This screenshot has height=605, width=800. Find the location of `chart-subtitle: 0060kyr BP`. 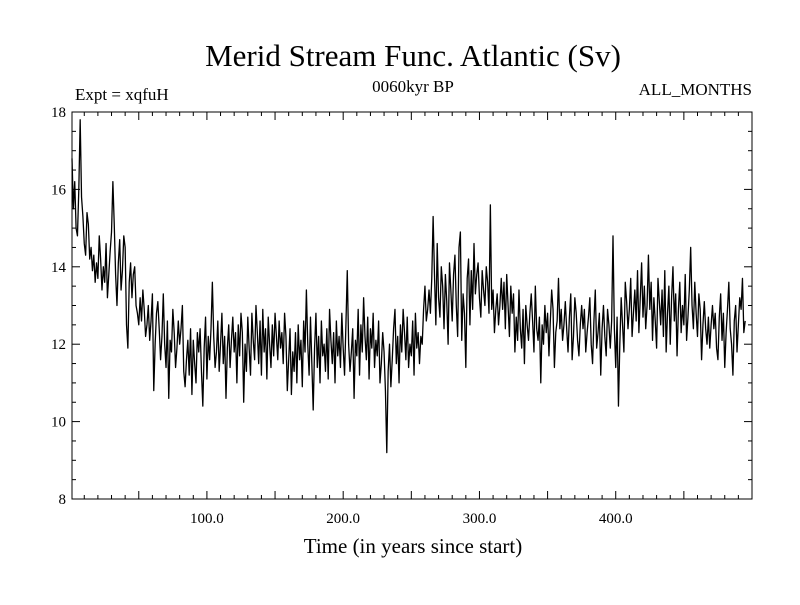

chart-subtitle: 0060kyr BP is located at coordinates (413, 86).